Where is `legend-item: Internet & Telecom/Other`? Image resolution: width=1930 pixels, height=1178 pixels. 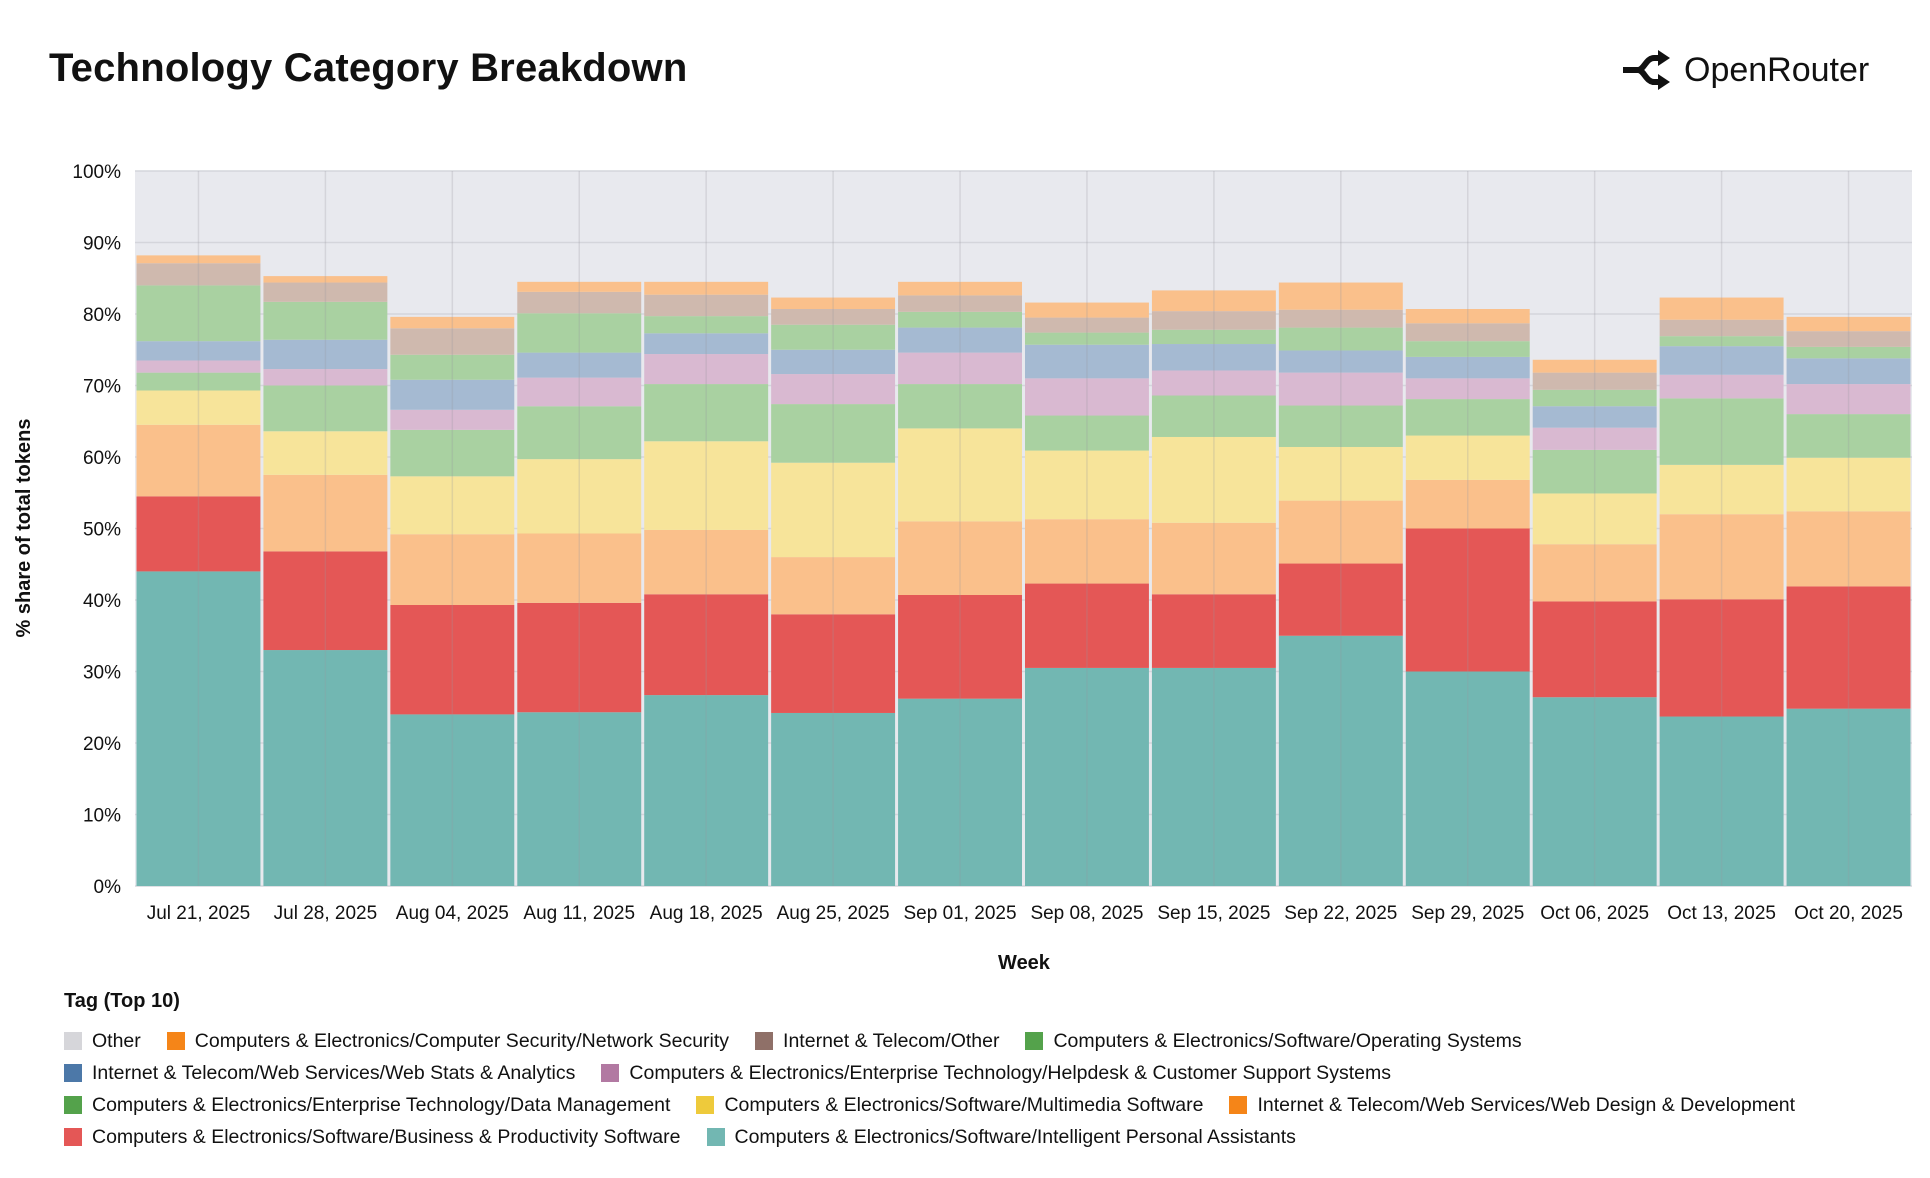
legend-item: Internet & Telecom/Other is located at coordinates (877, 1041).